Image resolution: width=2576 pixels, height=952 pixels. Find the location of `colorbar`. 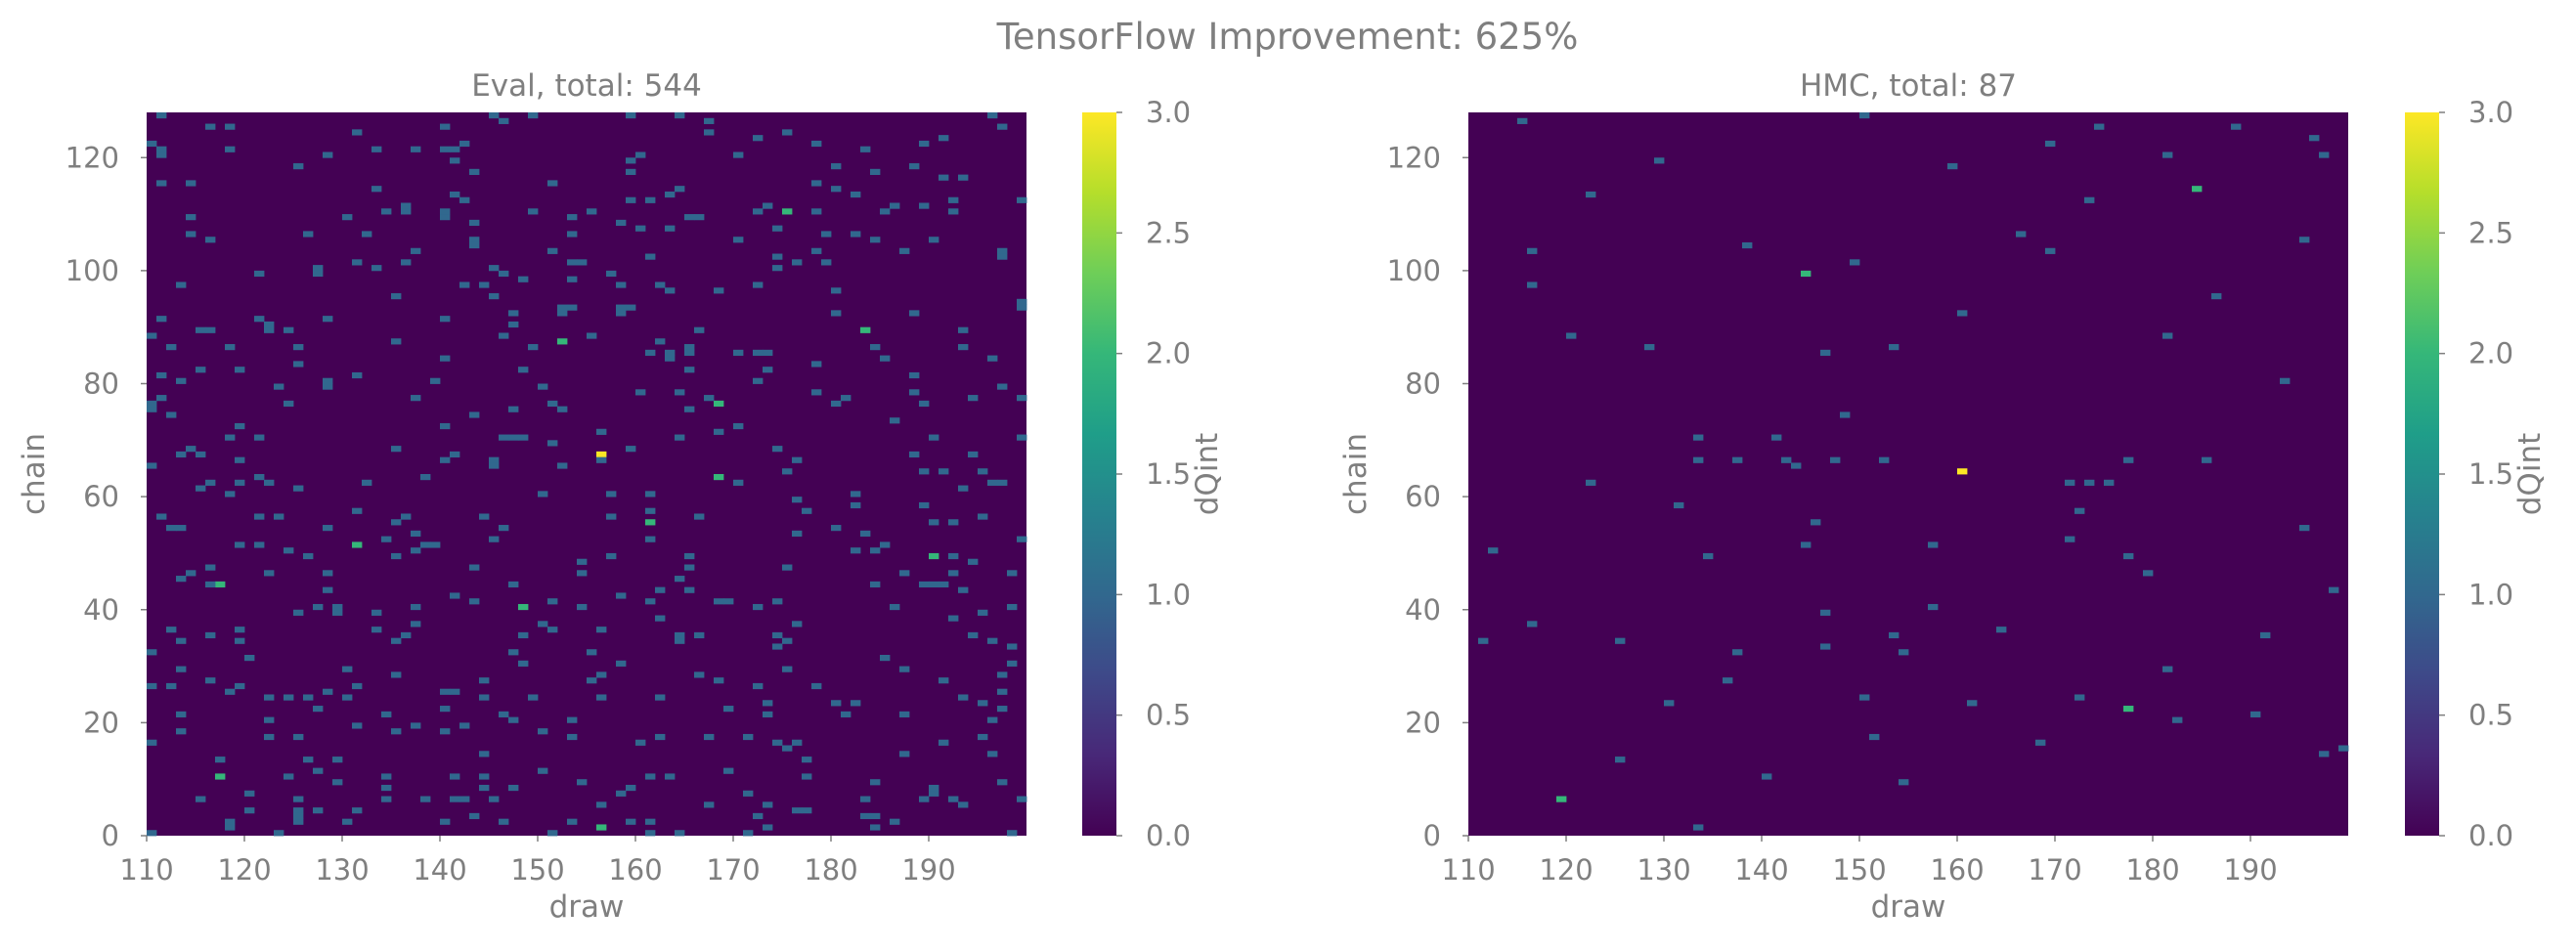

colorbar is located at coordinates (1099, 474).